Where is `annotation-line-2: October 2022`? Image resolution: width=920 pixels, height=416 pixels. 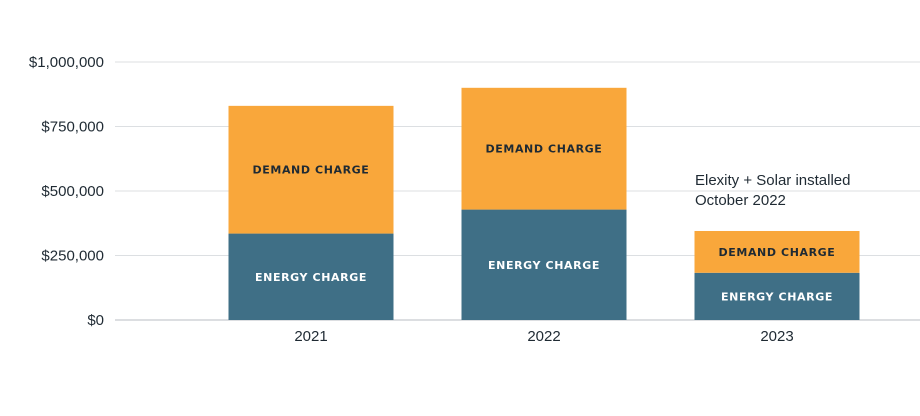 annotation-line-2: October 2022 is located at coordinates (740, 200).